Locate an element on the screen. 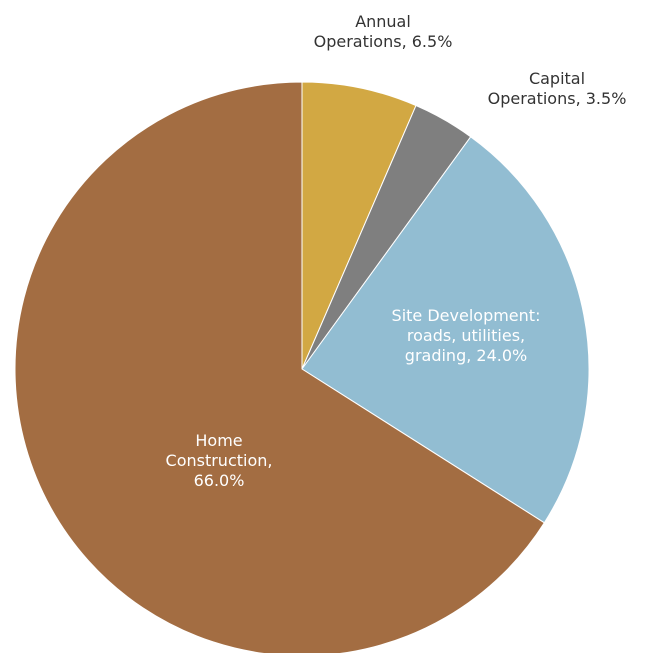  slice-label-line: 66.0% is located at coordinates (219, 480).